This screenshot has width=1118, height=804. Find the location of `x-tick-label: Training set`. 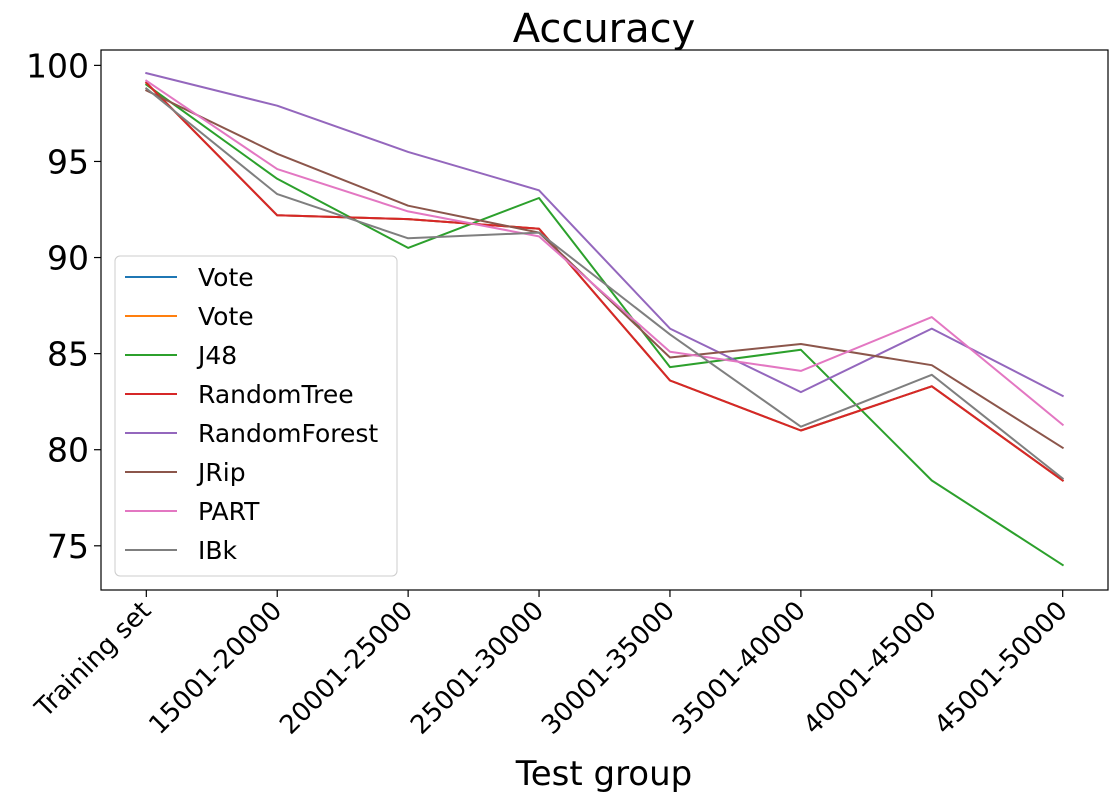

x-tick-label: Training set is located at coordinates (93, 660).